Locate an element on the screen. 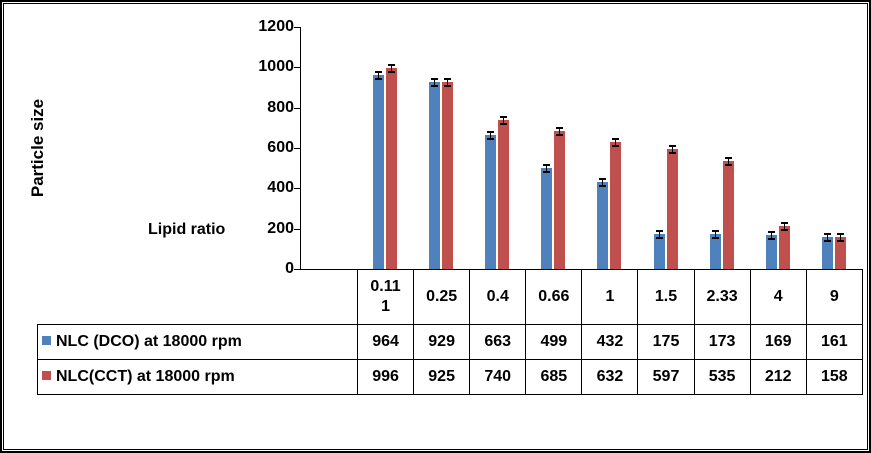 The image size is (871, 453). category-cell: 0.66 is located at coordinates (554, 297).